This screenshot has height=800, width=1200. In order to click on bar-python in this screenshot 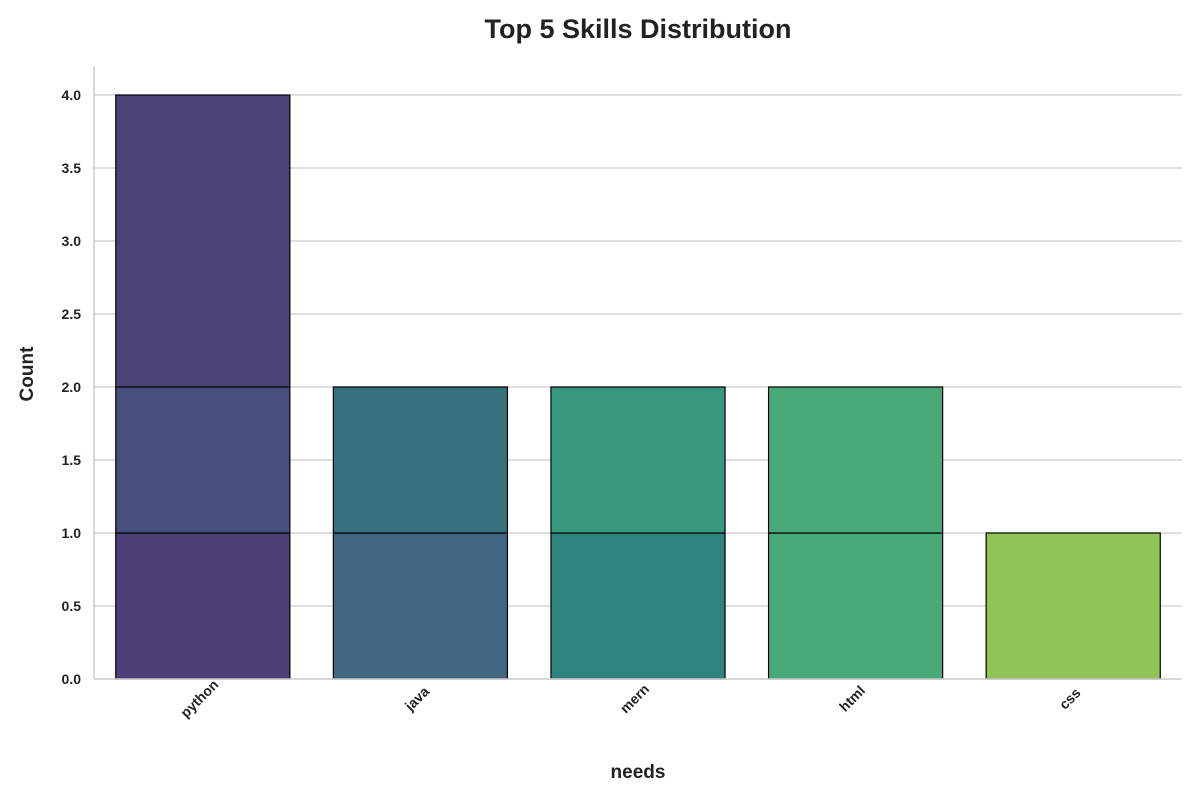, I will do `click(203, 387)`.